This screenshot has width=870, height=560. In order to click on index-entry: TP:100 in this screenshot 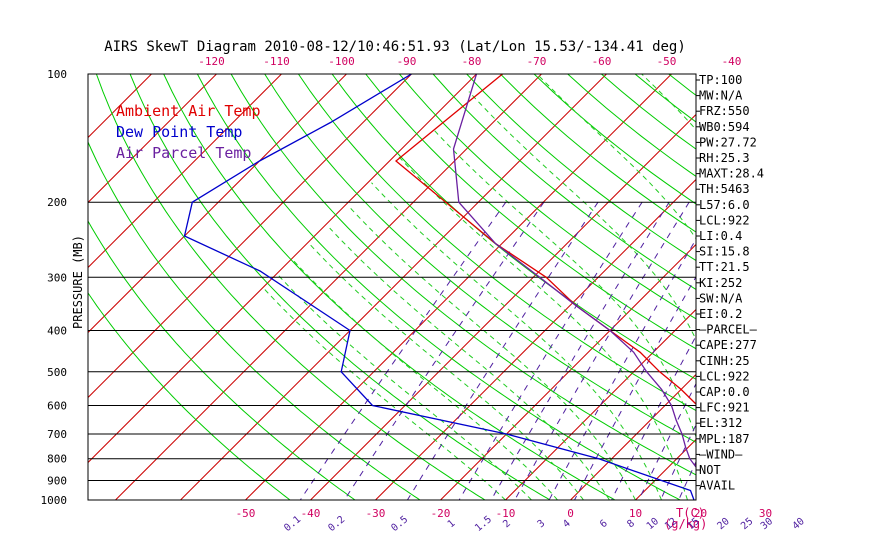, I will do `click(720, 80)`.